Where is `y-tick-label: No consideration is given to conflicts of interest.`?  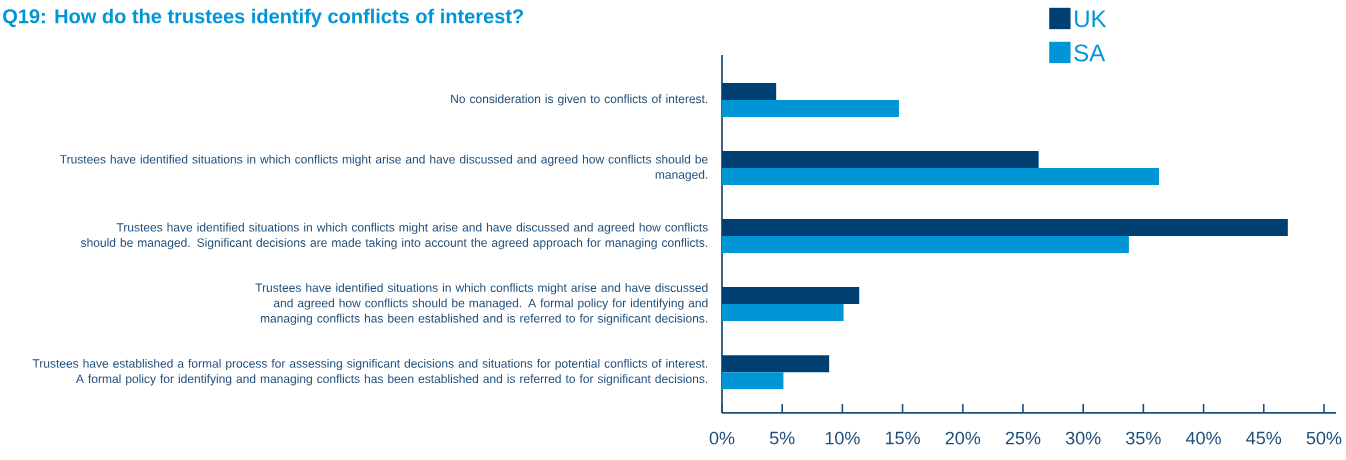
y-tick-label: No consideration is given to conflicts of interest. is located at coordinates (579, 100).